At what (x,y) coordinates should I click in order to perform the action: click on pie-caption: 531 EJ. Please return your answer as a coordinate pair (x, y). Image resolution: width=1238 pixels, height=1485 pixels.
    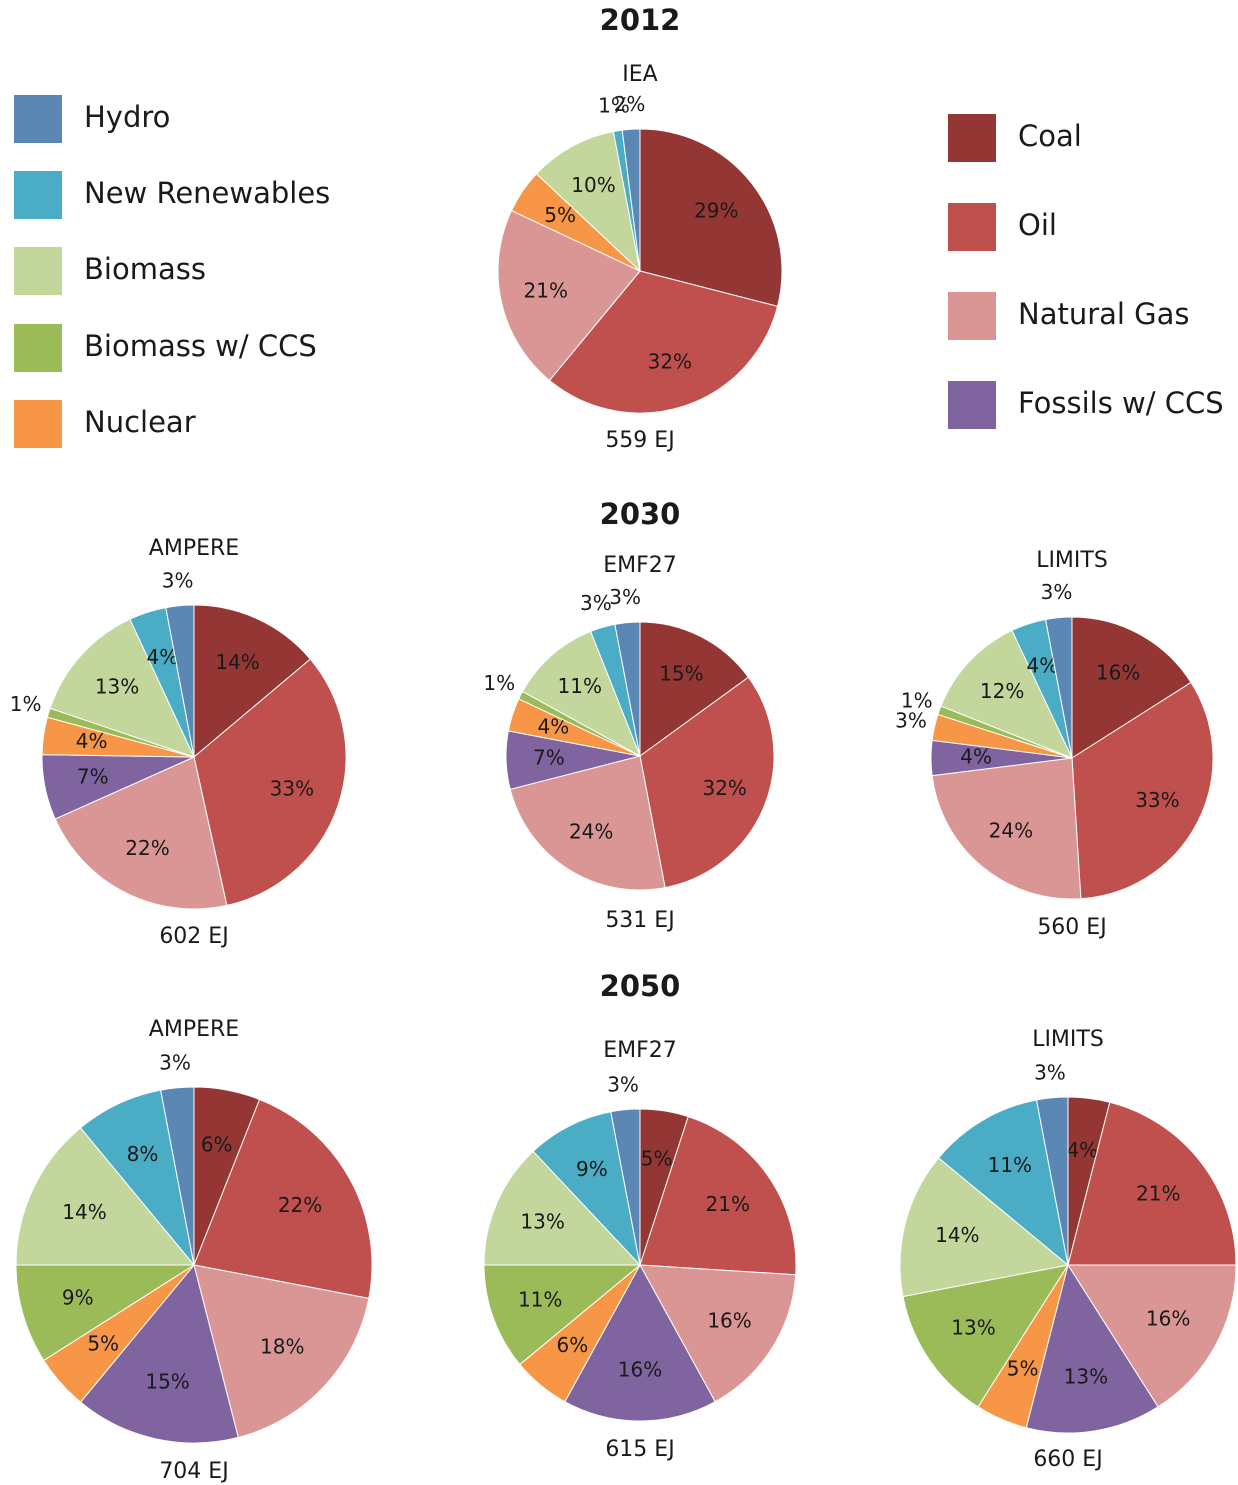
    Looking at the image, I should click on (639, 920).